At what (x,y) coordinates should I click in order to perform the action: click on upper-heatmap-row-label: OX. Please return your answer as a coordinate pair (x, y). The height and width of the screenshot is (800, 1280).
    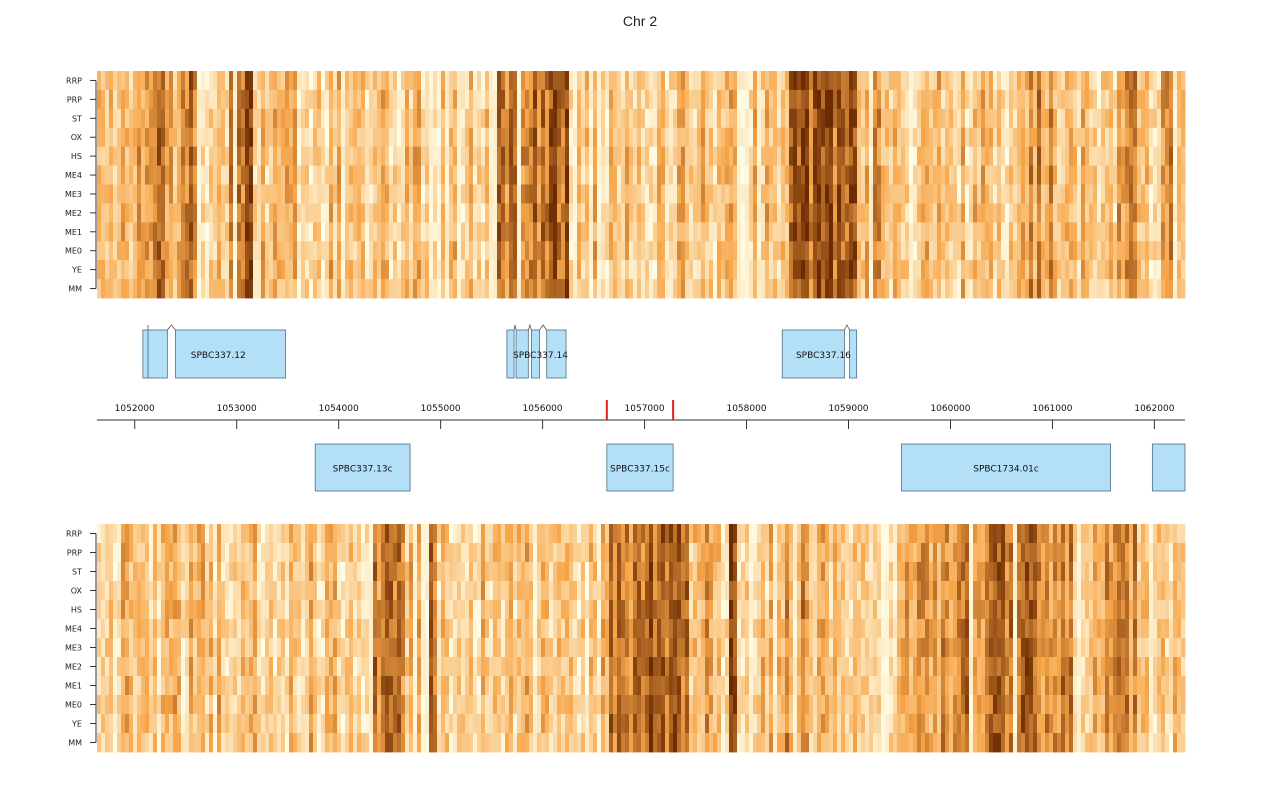
    Looking at the image, I should click on (77, 137).